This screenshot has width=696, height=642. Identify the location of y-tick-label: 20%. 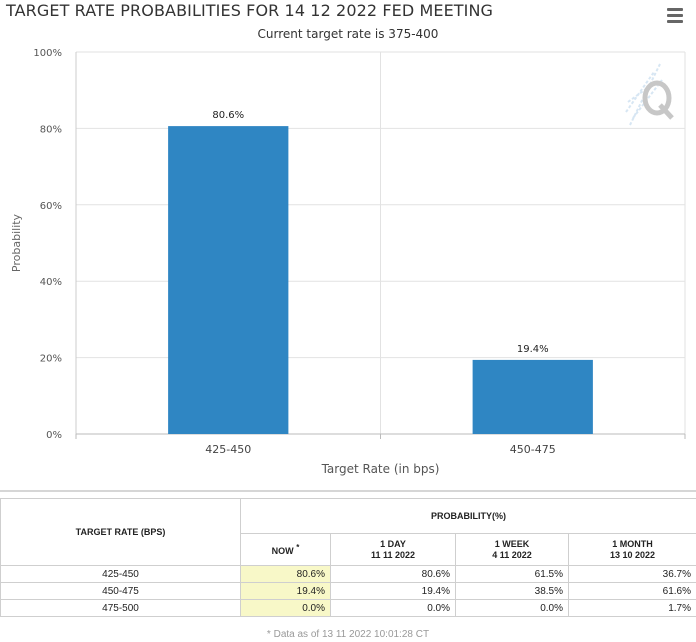
(51, 359).